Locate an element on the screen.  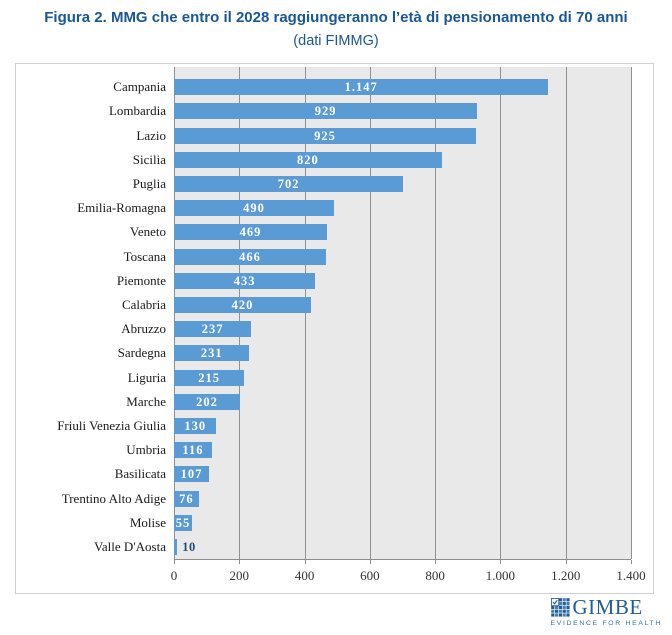
figure-subtitle: (dati FIMMG) is located at coordinates (336, 41).